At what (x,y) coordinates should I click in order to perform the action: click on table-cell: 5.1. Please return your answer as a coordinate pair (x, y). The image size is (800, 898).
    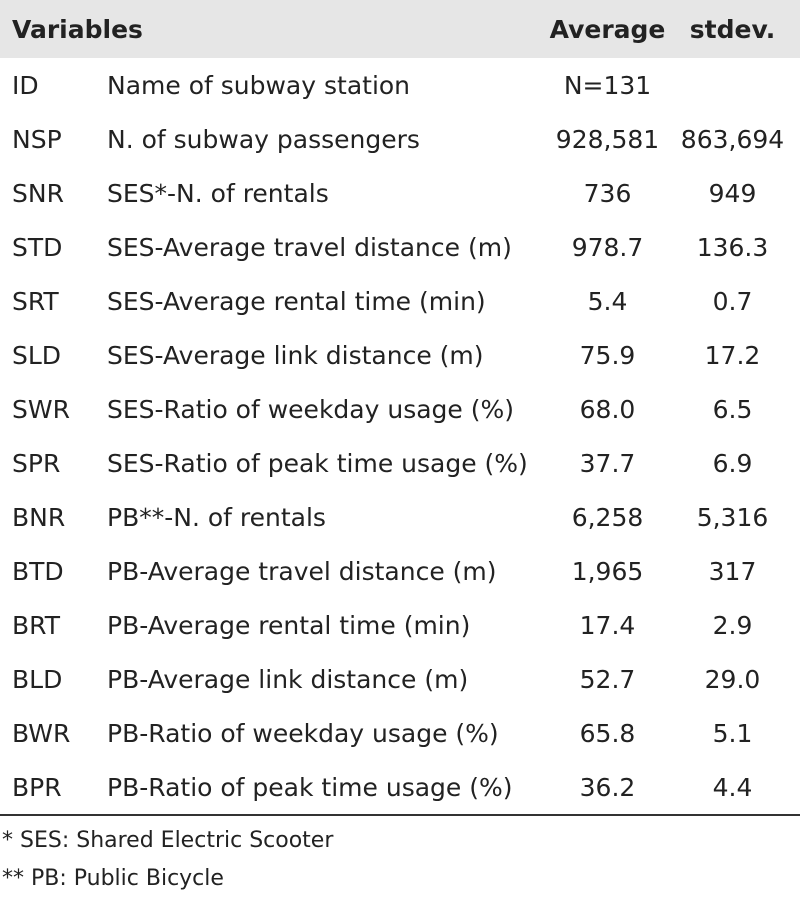
    Looking at the image, I should click on (732, 733).